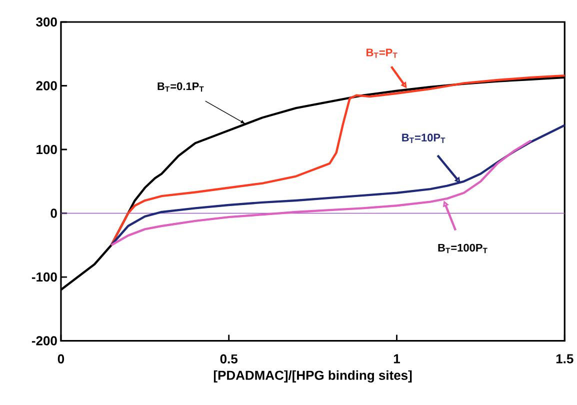  Describe the element at coordinates (53, 213) in the screenshot. I see `y-tick-label: 0` at that location.